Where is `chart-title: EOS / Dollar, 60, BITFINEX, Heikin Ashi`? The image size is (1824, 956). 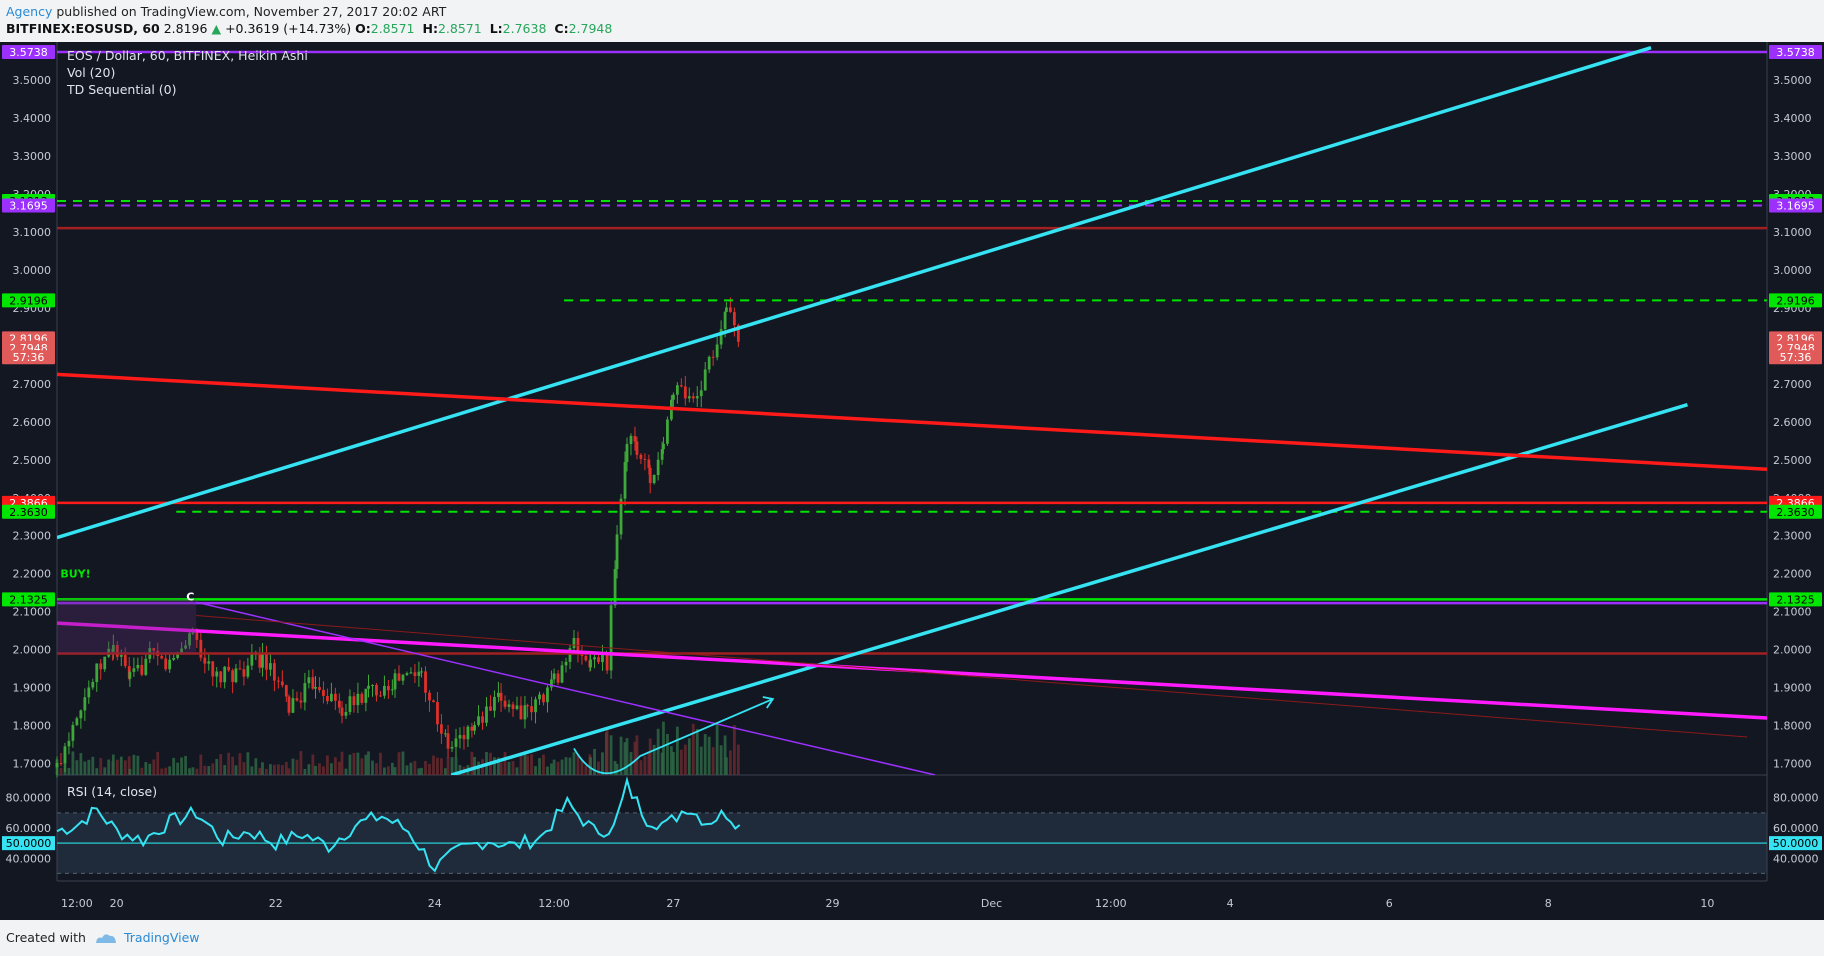 chart-title: EOS / Dollar, 60, BITFINEX, Heikin Ashi is located at coordinates (187, 55).